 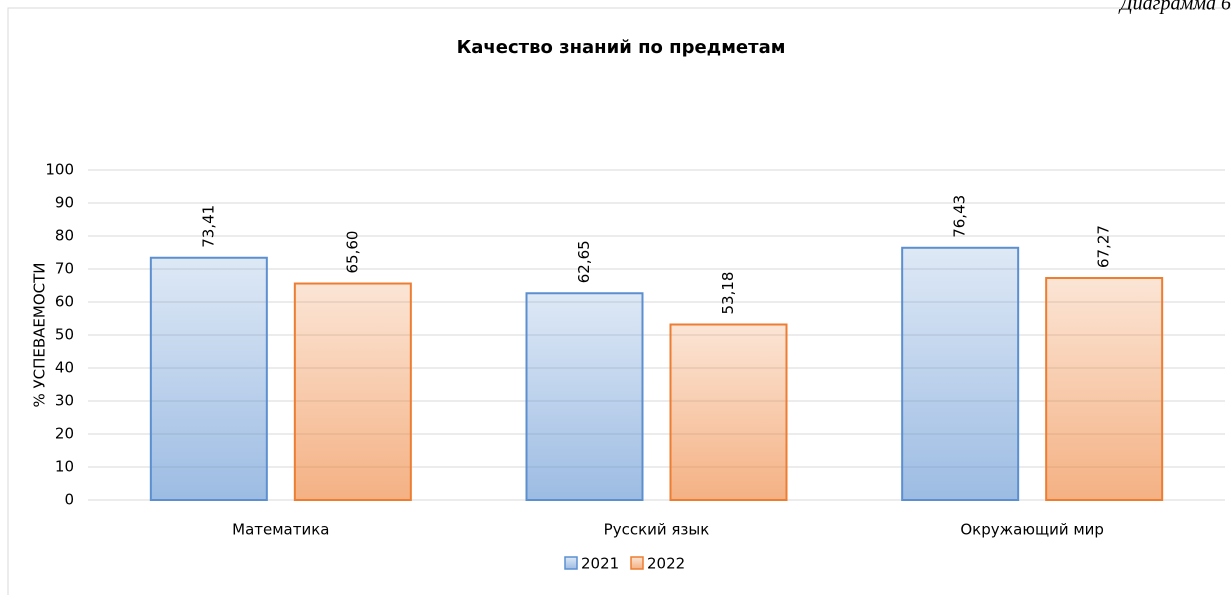 I want to click on y-tick-label: 50, so click(x=64, y=335).